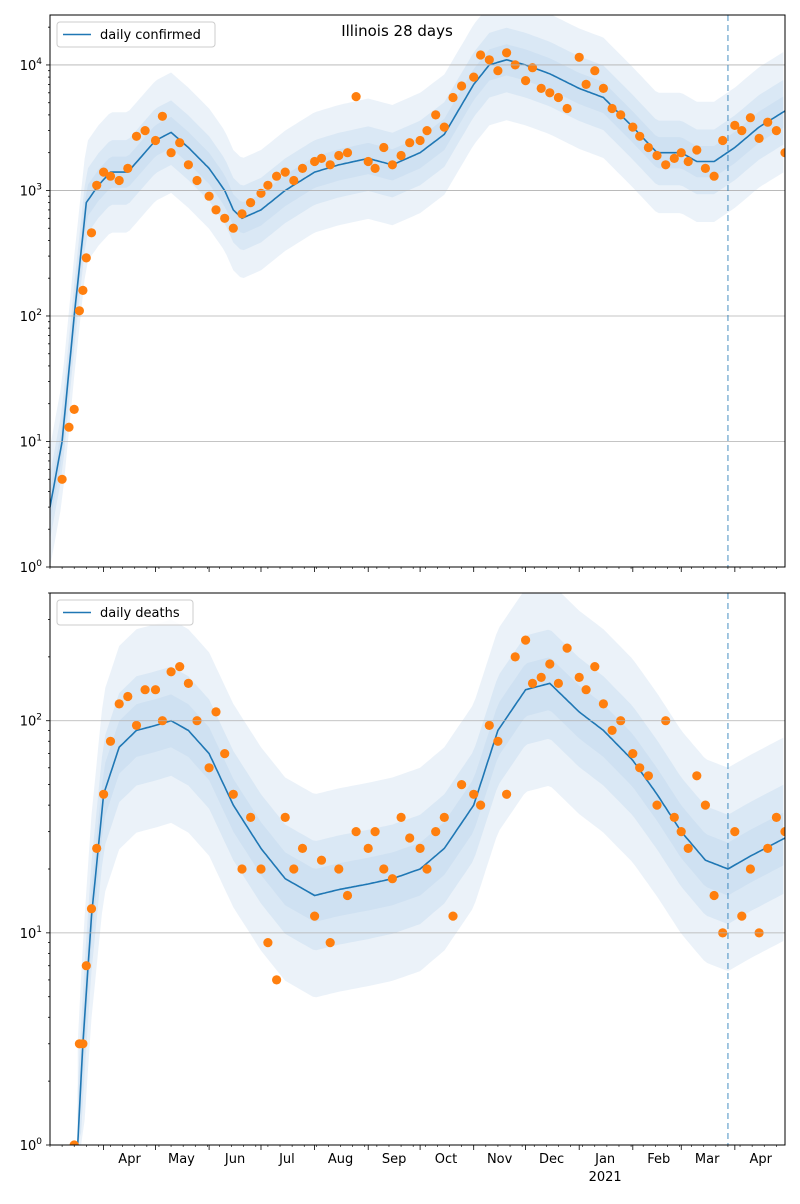 The height and width of the screenshot is (1204, 800). Describe the element at coordinates (446, 1159) in the screenshot. I see `x-tick-label: Oct` at that location.